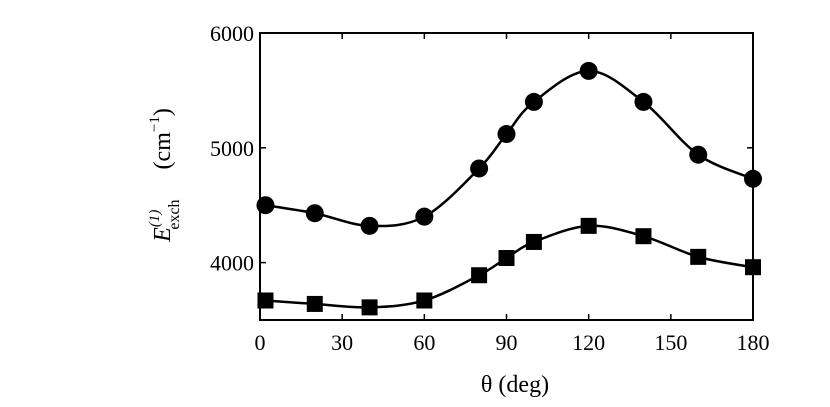 The height and width of the screenshot is (407, 830). What do you see at coordinates (155, 219) in the screenshot?
I see `y-axis-superscript: (1)` at bounding box center [155, 219].